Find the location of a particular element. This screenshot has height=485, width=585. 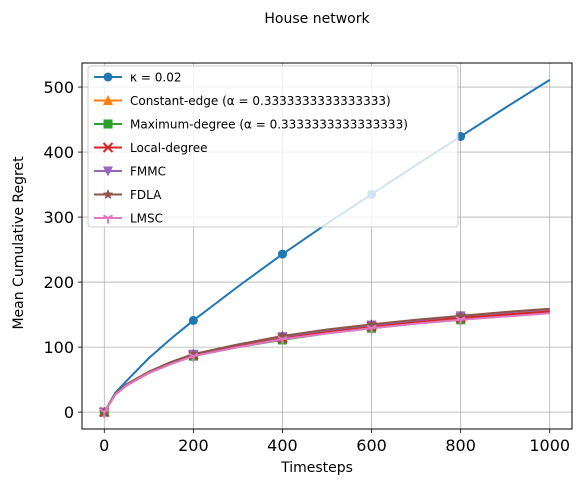

legend-label: Constant-edge (α = 0.3333333333333333) is located at coordinates (260, 101).